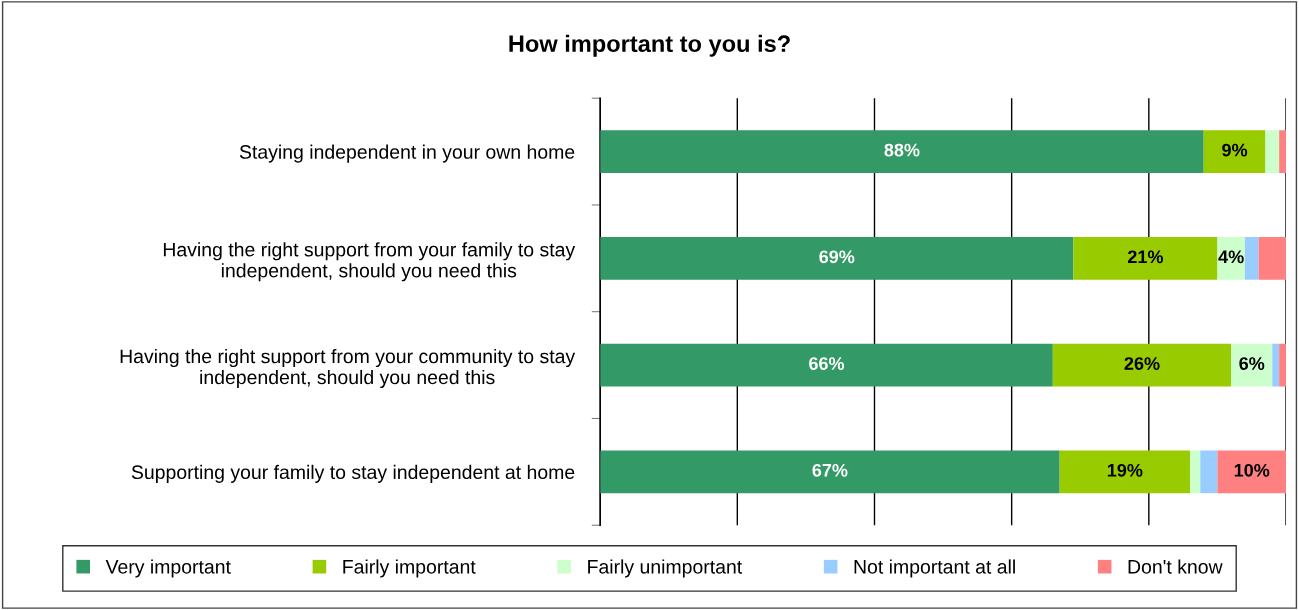 This screenshot has height=610, width=1299. Describe the element at coordinates (168, 568) in the screenshot. I see `legend-label: Very important` at that location.